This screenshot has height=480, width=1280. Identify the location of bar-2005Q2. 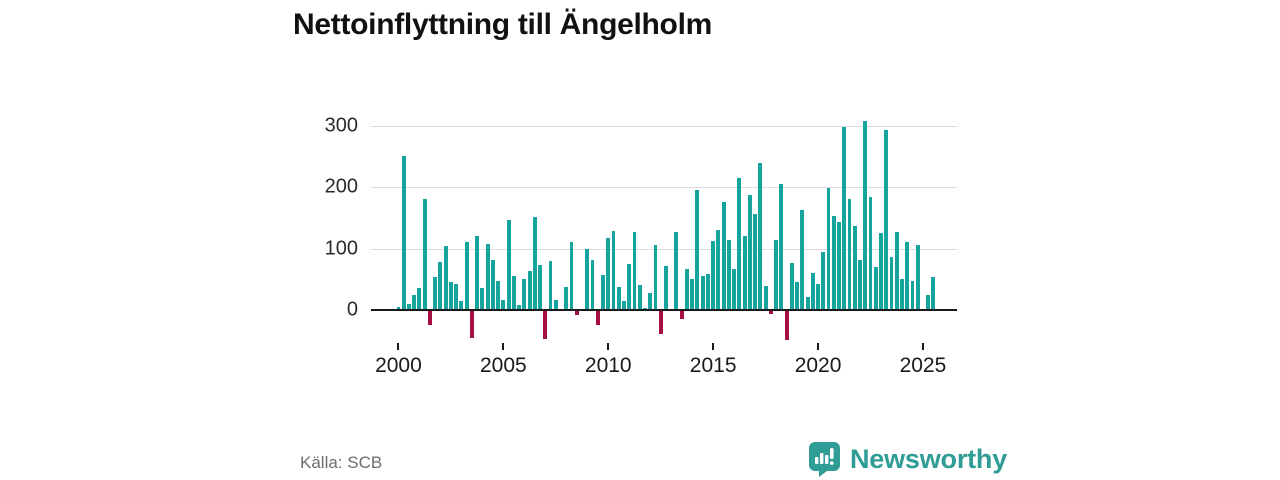
(508, 264).